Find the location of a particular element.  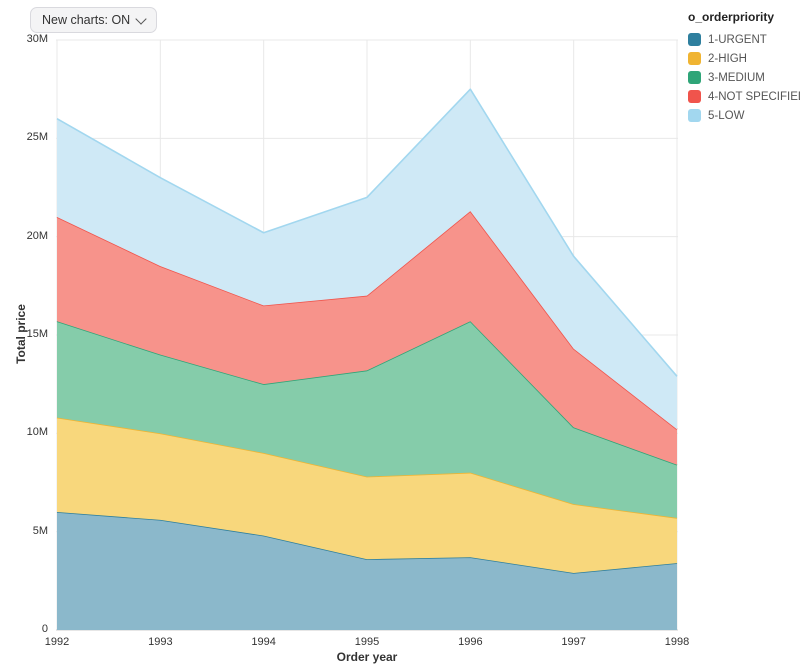

x-tick-label: 1992 is located at coordinates (57, 642).